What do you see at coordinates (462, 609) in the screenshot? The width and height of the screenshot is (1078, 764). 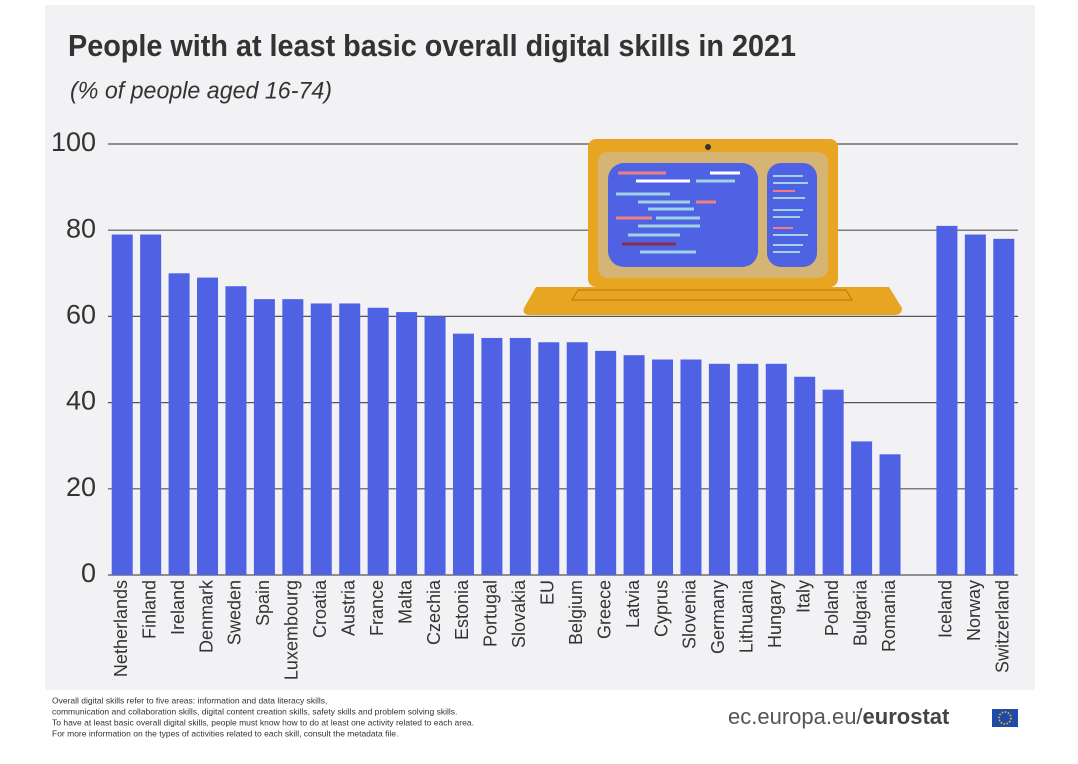 I see `x-tick-label: Estonia` at bounding box center [462, 609].